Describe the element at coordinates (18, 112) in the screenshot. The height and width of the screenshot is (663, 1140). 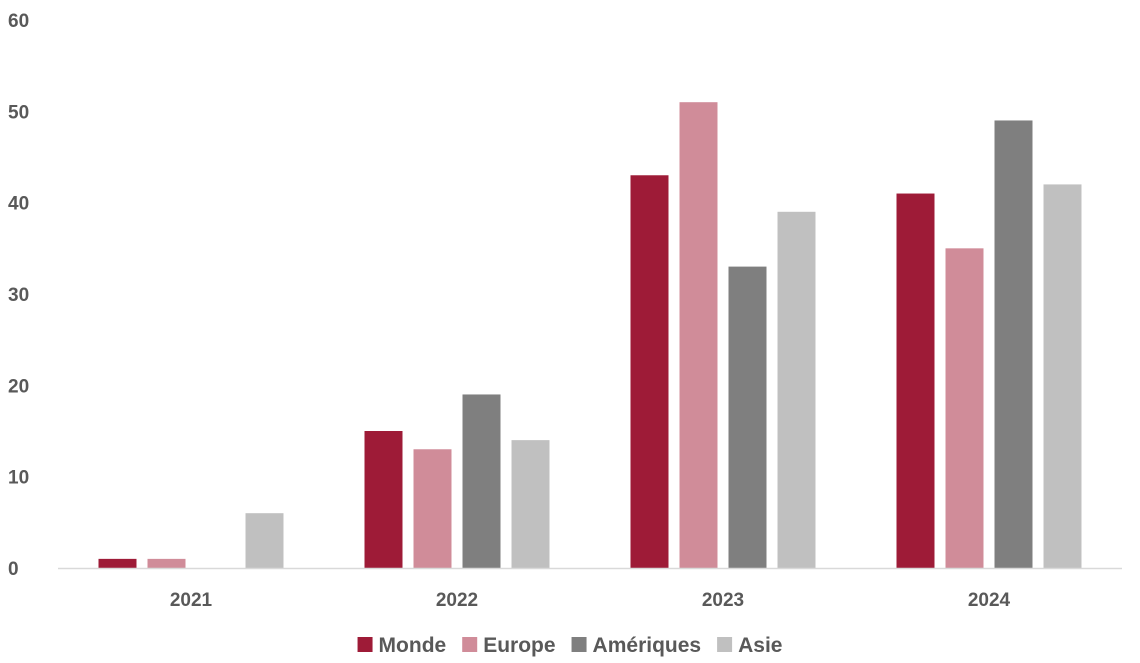
I see `y-tick-label: 50` at that location.